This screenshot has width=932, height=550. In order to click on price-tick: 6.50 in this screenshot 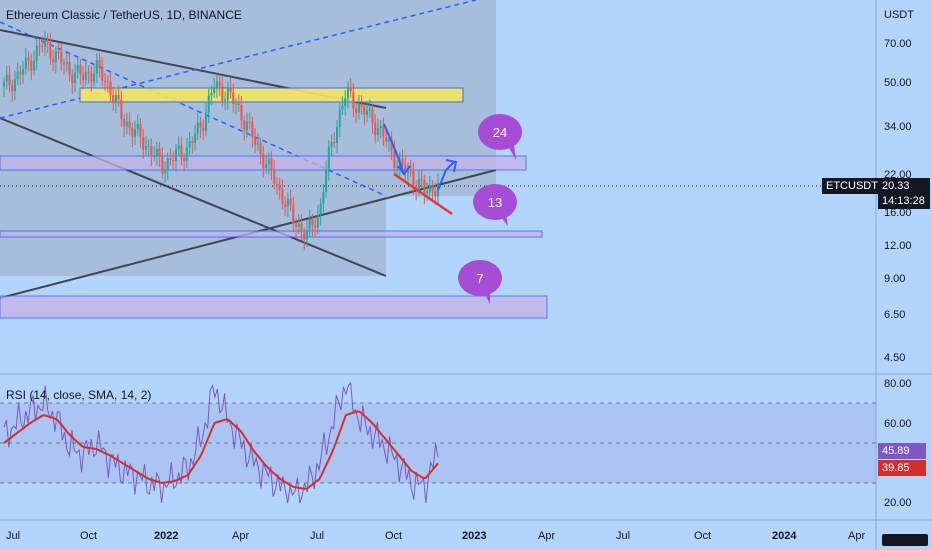, I will do `click(894, 315)`.